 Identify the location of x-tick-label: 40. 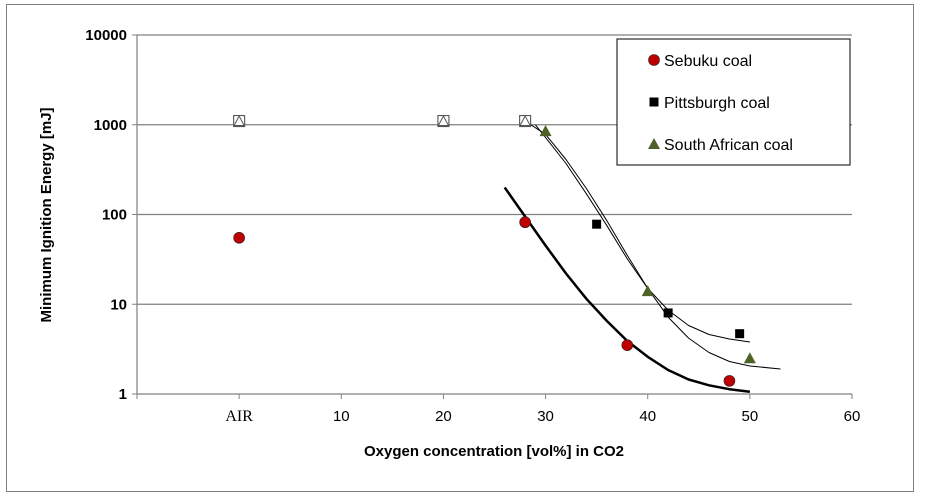
(647, 416).